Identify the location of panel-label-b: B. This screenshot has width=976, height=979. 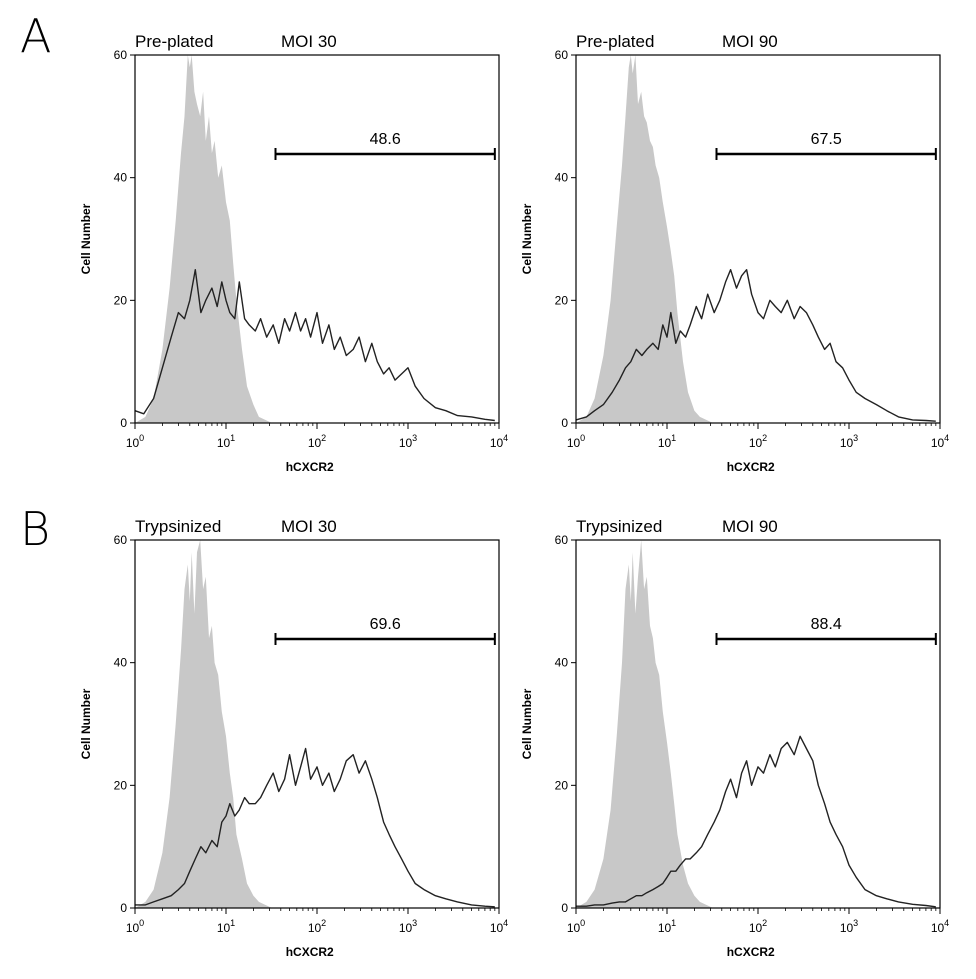
(35, 529).